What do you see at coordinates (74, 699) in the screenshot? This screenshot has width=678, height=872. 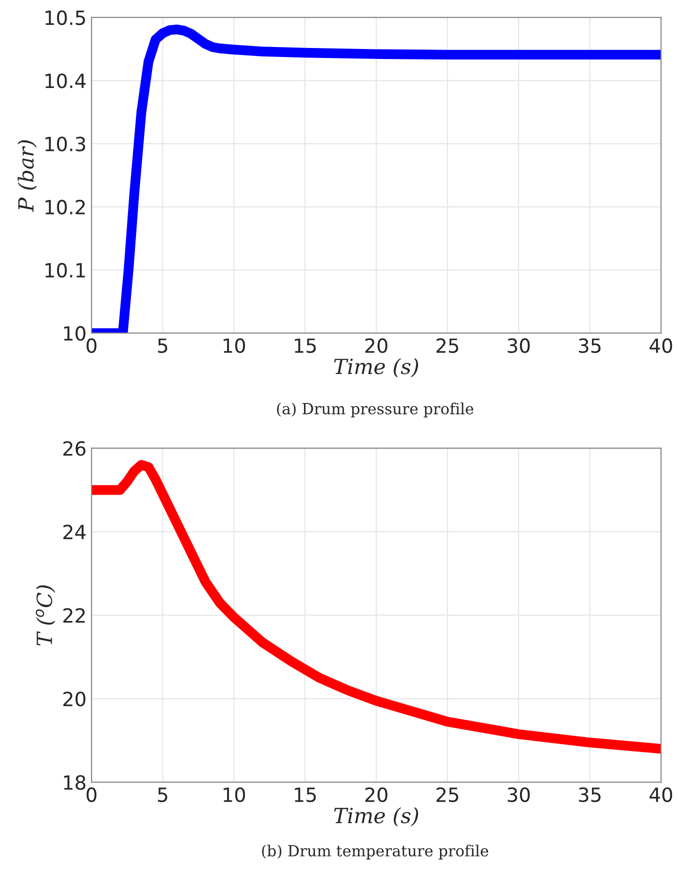 I see `y-tick-label: 20` at bounding box center [74, 699].